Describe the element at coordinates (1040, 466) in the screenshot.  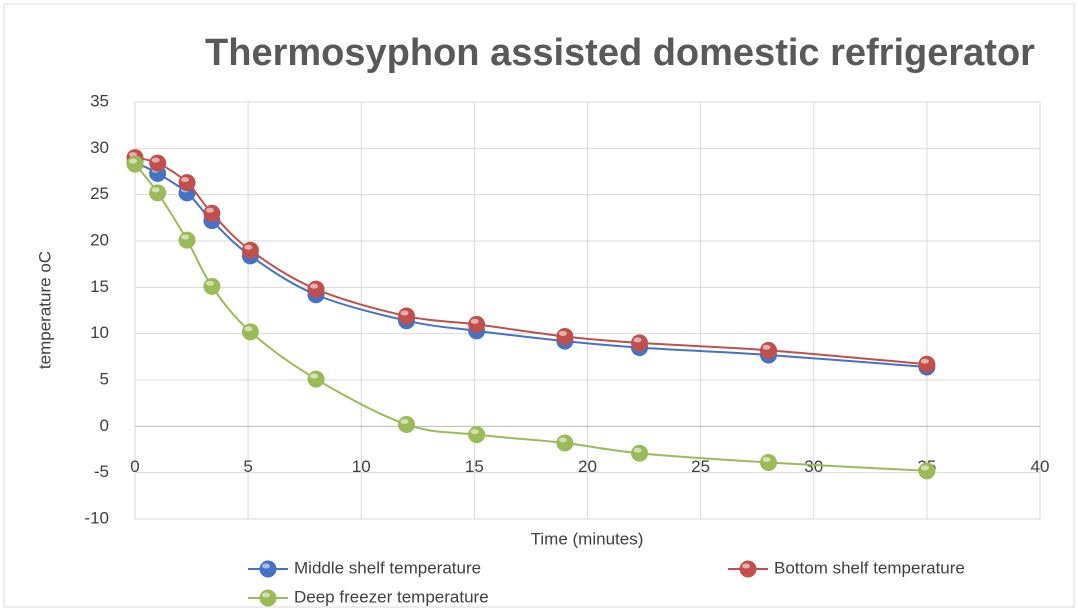
I see `x-tick-label: 40` at that location.